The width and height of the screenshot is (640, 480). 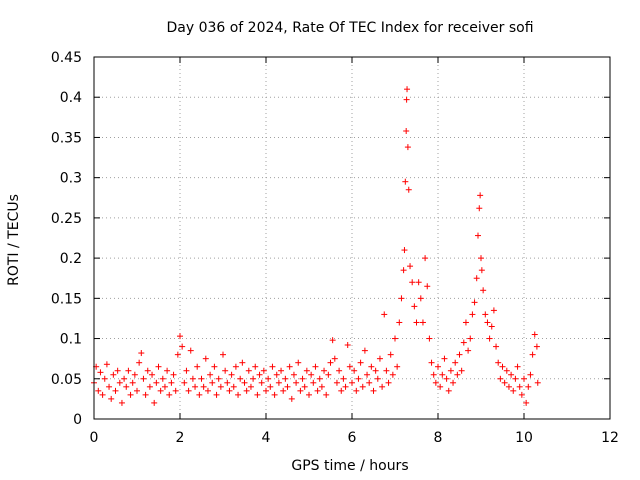 I want to click on y-tick-label: 0.05, so click(x=66, y=380).